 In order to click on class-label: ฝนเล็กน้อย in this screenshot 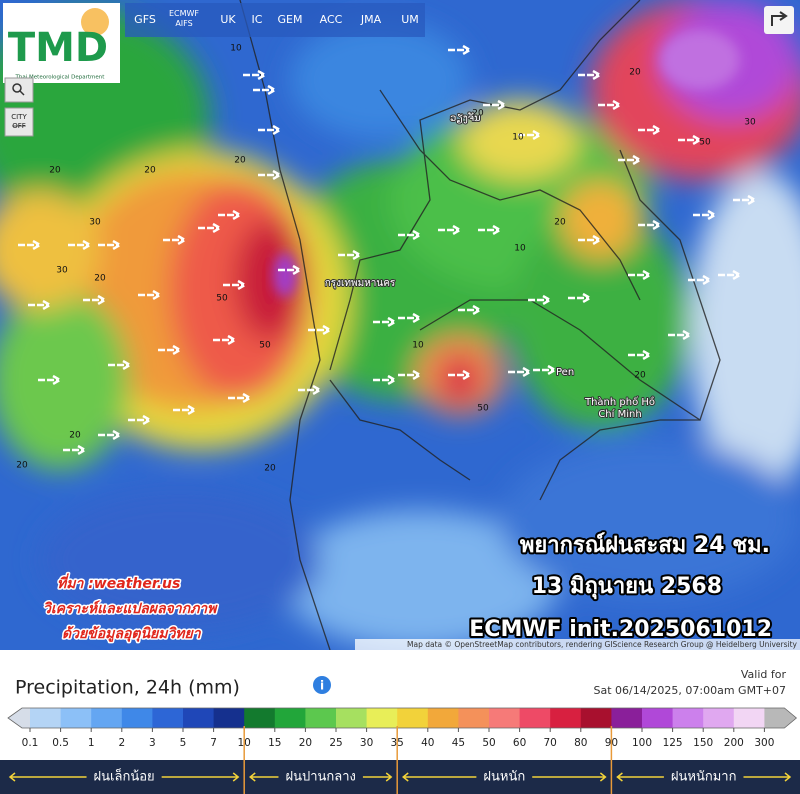, I will do `click(124, 776)`.